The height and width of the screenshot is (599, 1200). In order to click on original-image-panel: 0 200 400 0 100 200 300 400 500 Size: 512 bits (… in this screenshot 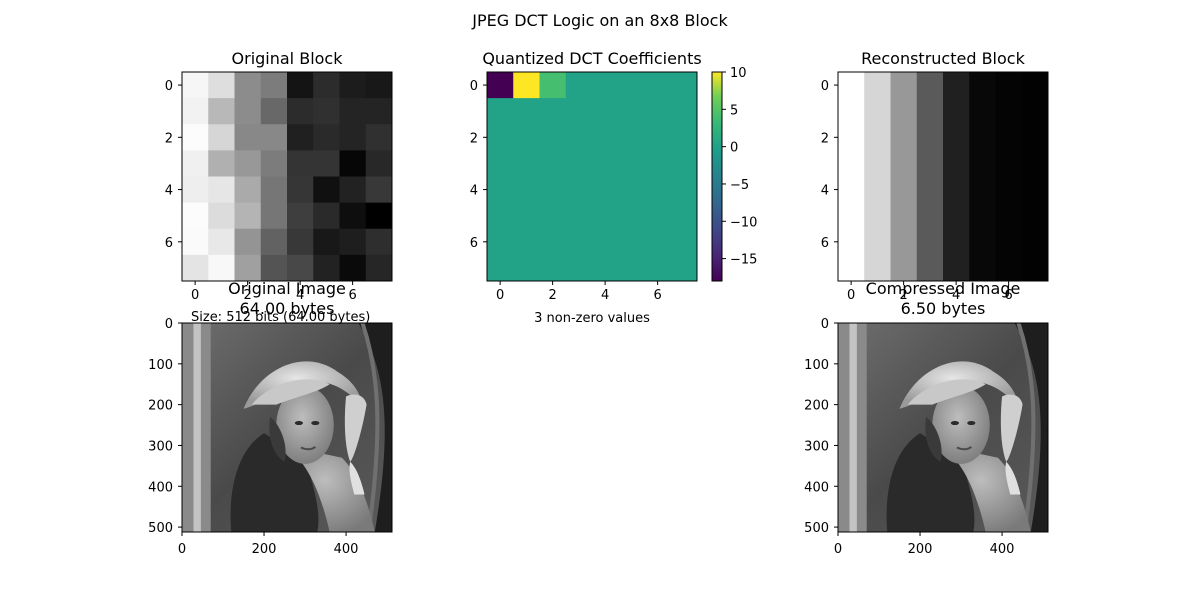, I will do `click(270, 418)`.